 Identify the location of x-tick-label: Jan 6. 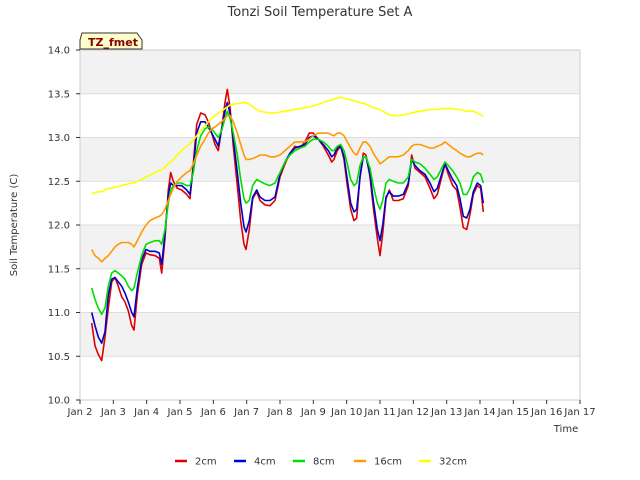
(213, 412).